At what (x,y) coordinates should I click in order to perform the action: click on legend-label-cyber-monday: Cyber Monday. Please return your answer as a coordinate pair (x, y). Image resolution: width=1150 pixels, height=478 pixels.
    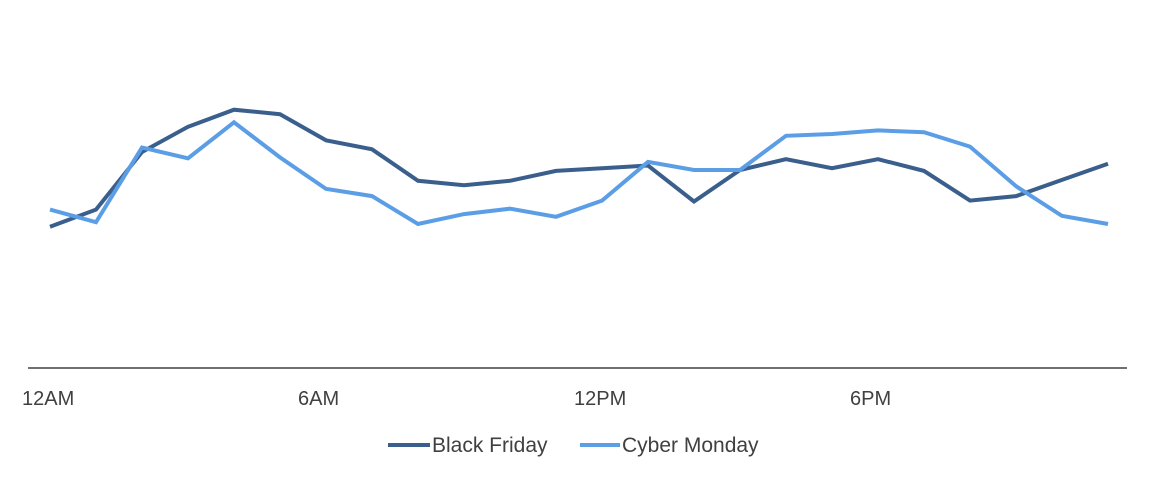
    Looking at the image, I should click on (690, 445).